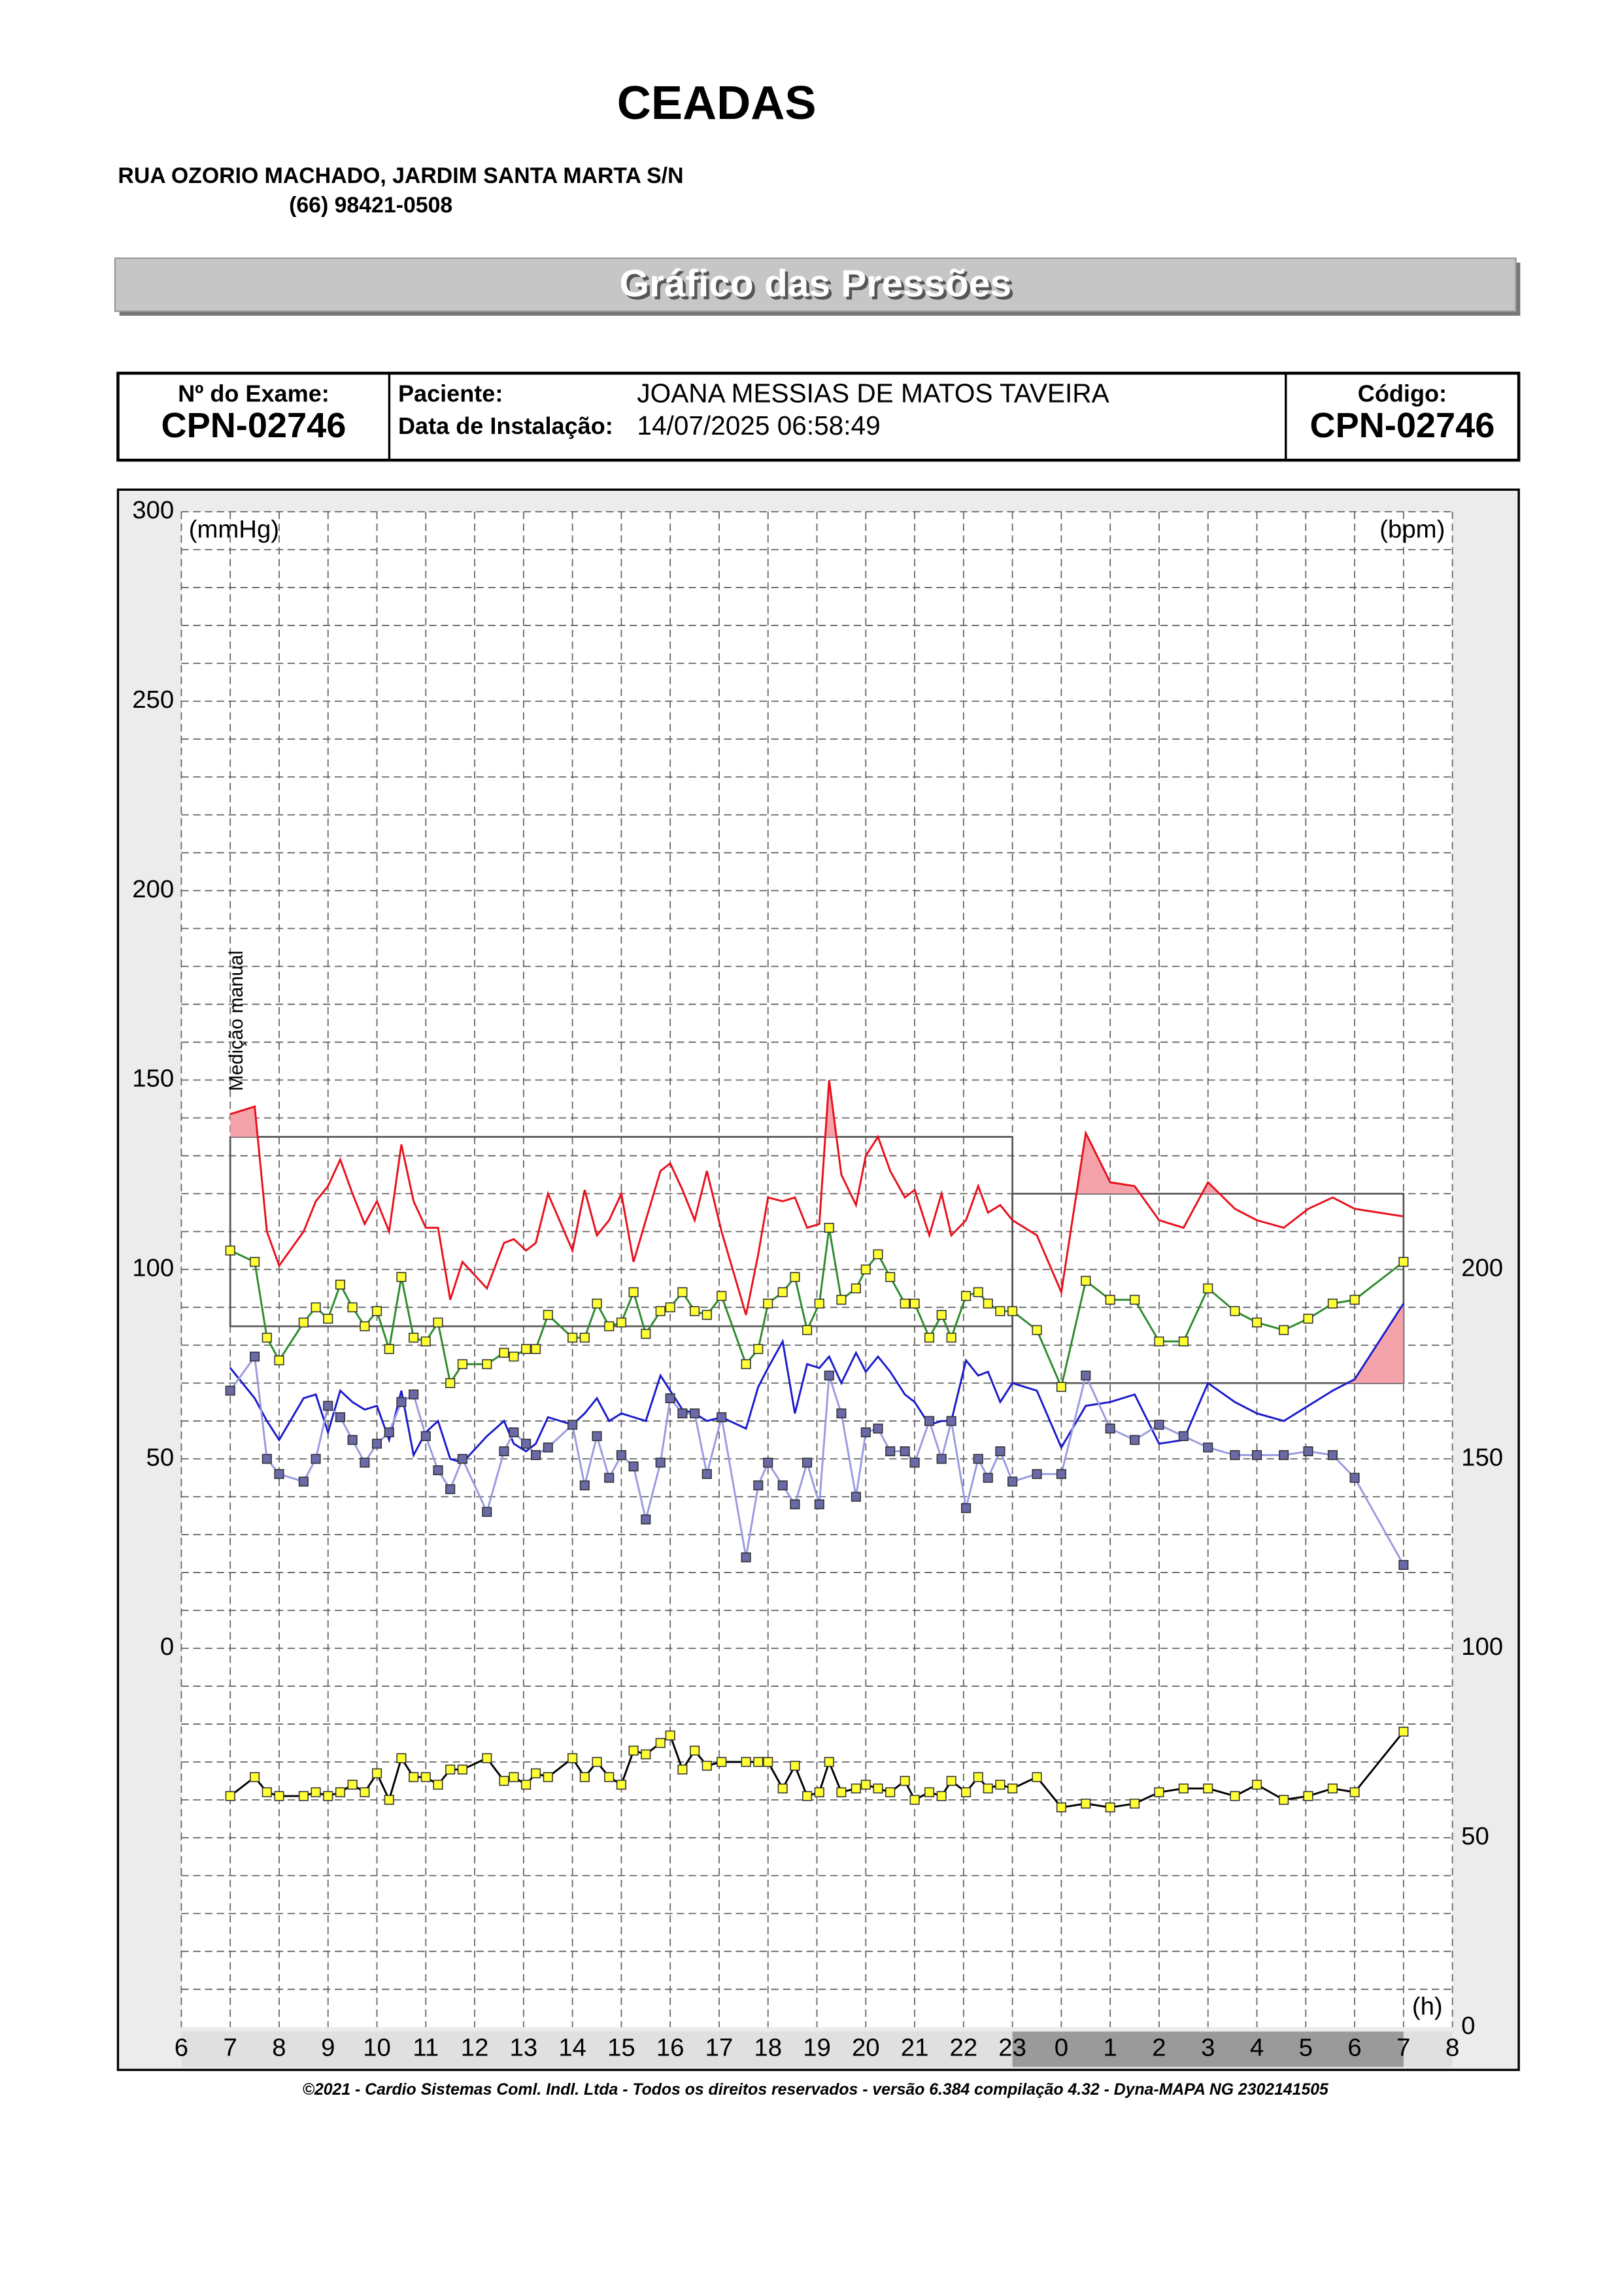  What do you see at coordinates (524, 2048) in the screenshot?
I see `x-tick-label: 13` at bounding box center [524, 2048].